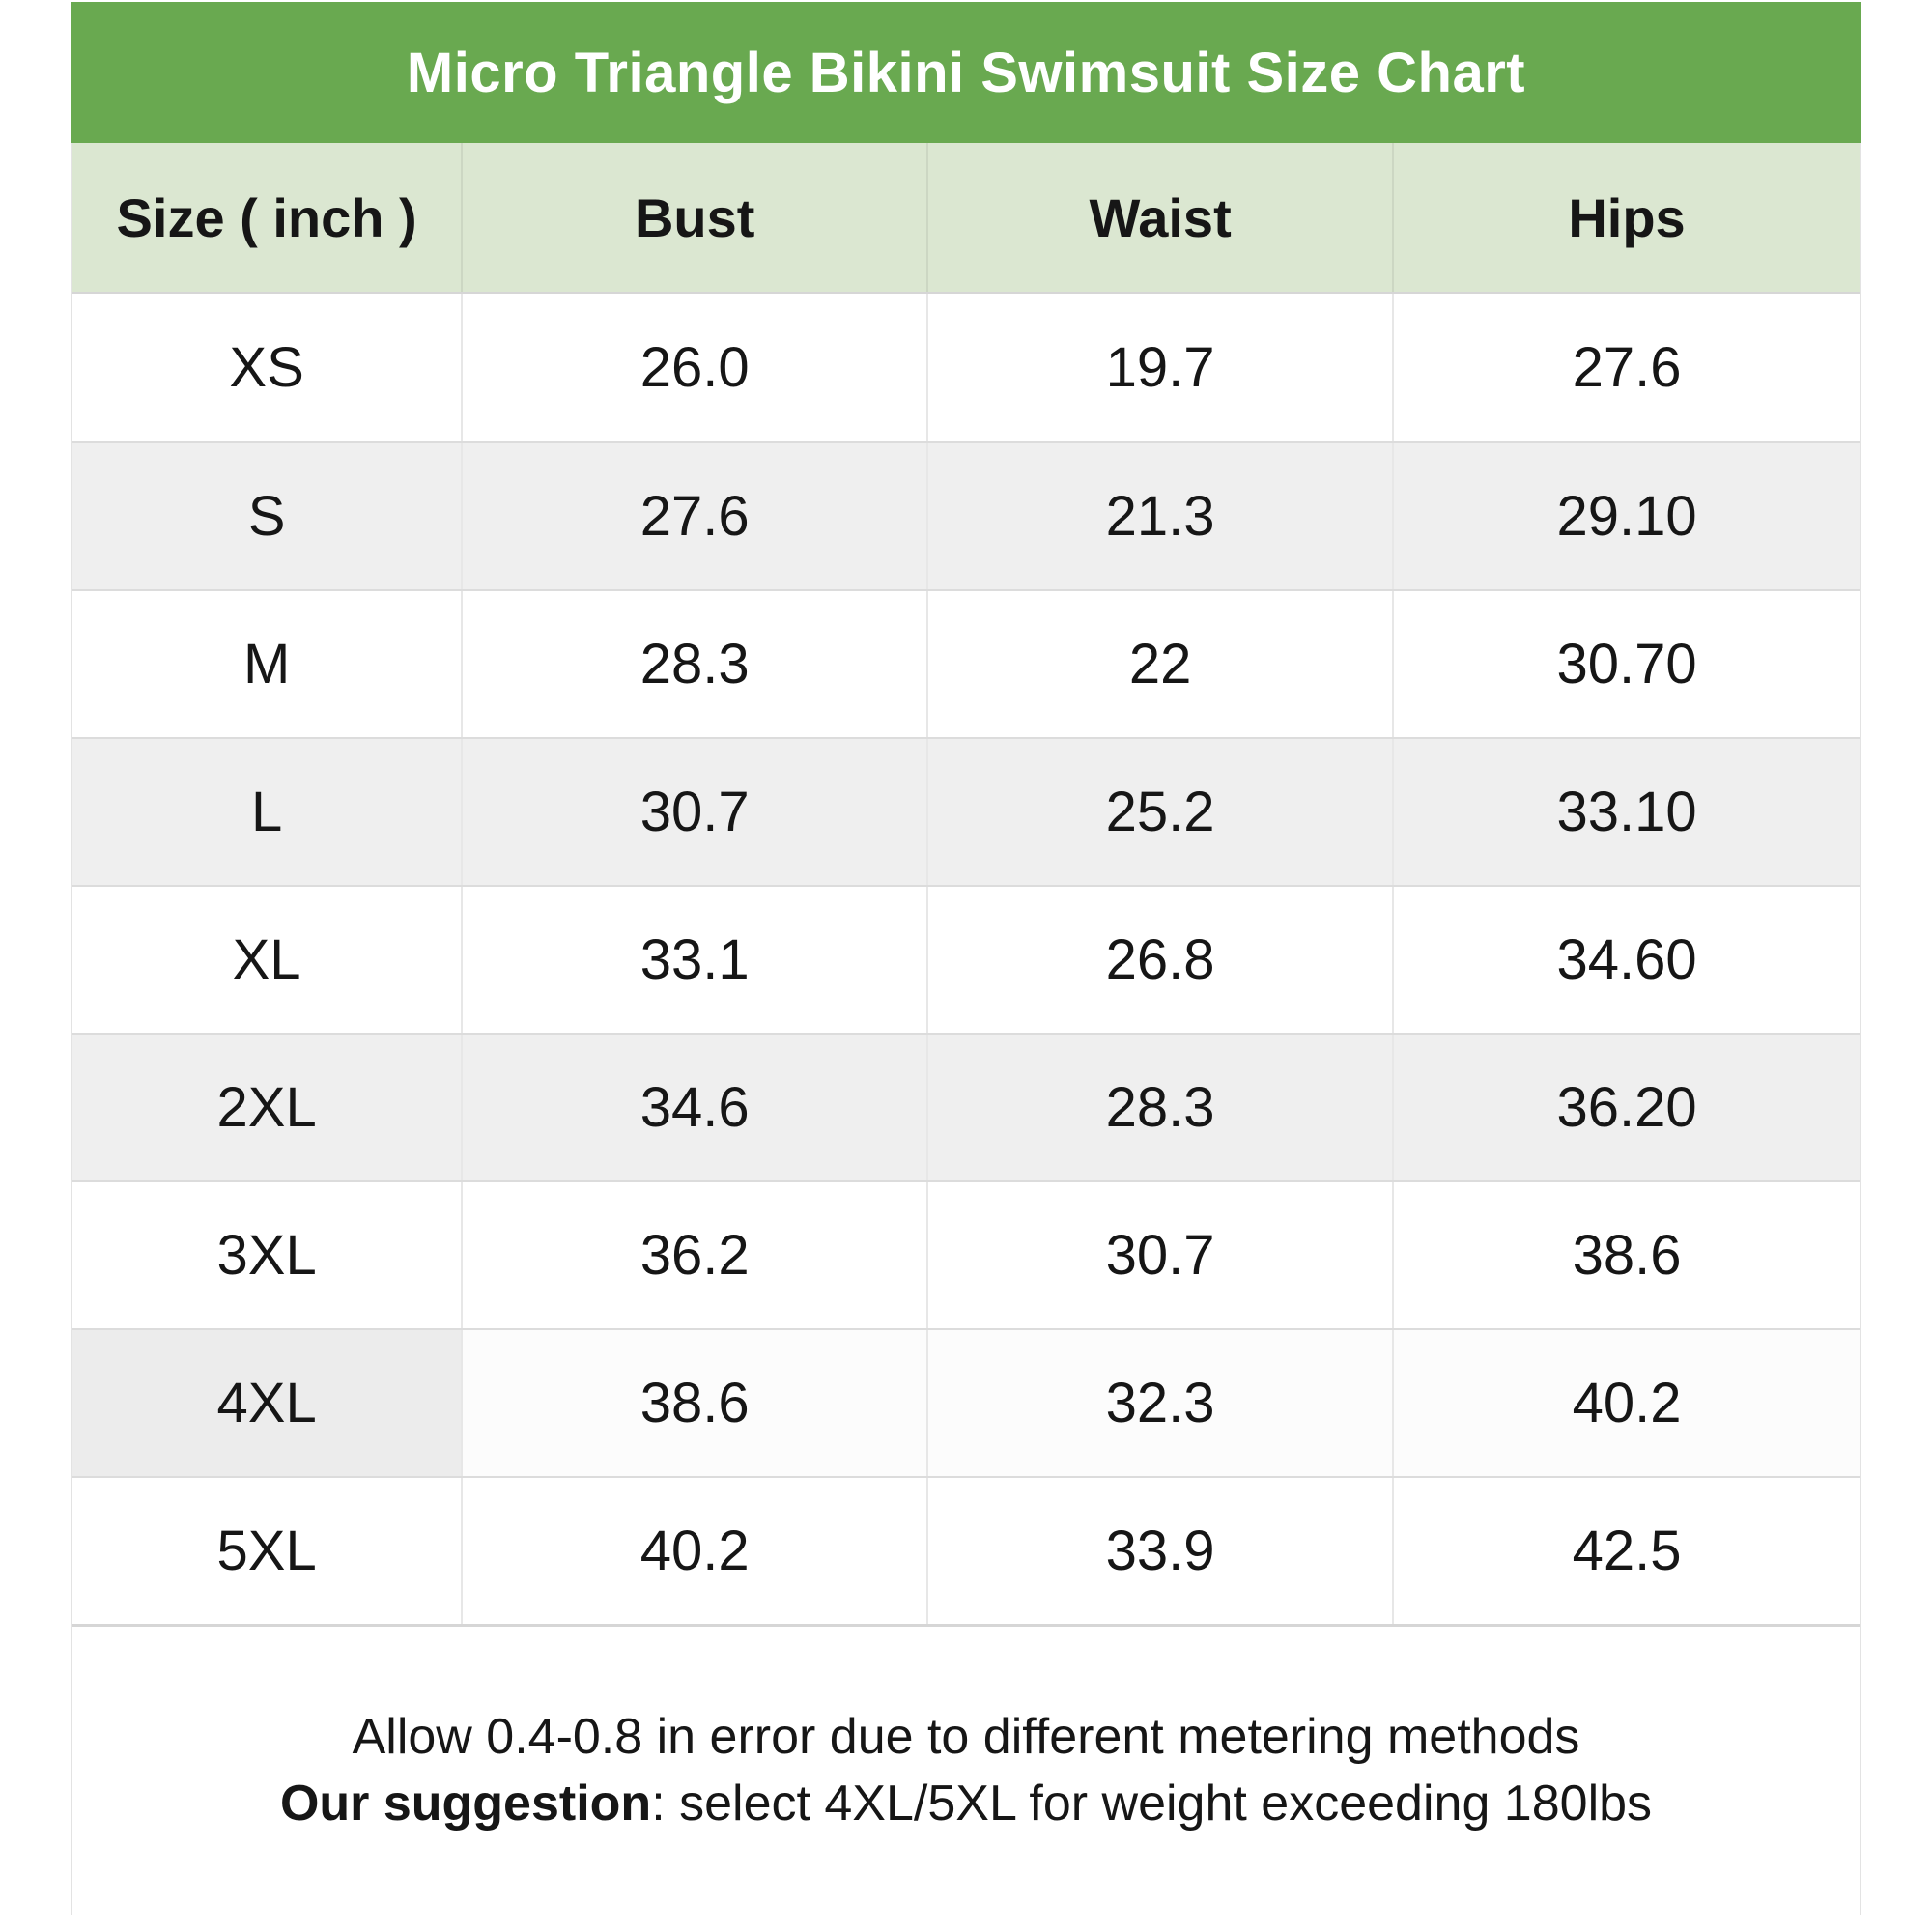 The height and width of the screenshot is (1932, 1932). What do you see at coordinates (696, 664) in the screenshot?
I see `bust-cell: 28.3` at bounding box center [696, 664].